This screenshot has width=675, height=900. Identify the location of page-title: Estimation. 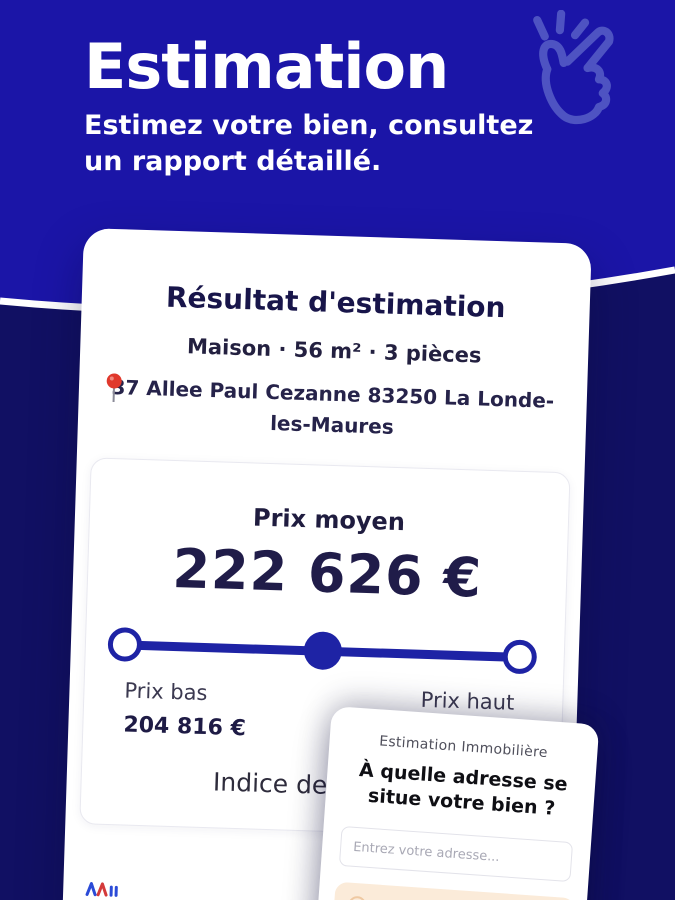
(266, 66).